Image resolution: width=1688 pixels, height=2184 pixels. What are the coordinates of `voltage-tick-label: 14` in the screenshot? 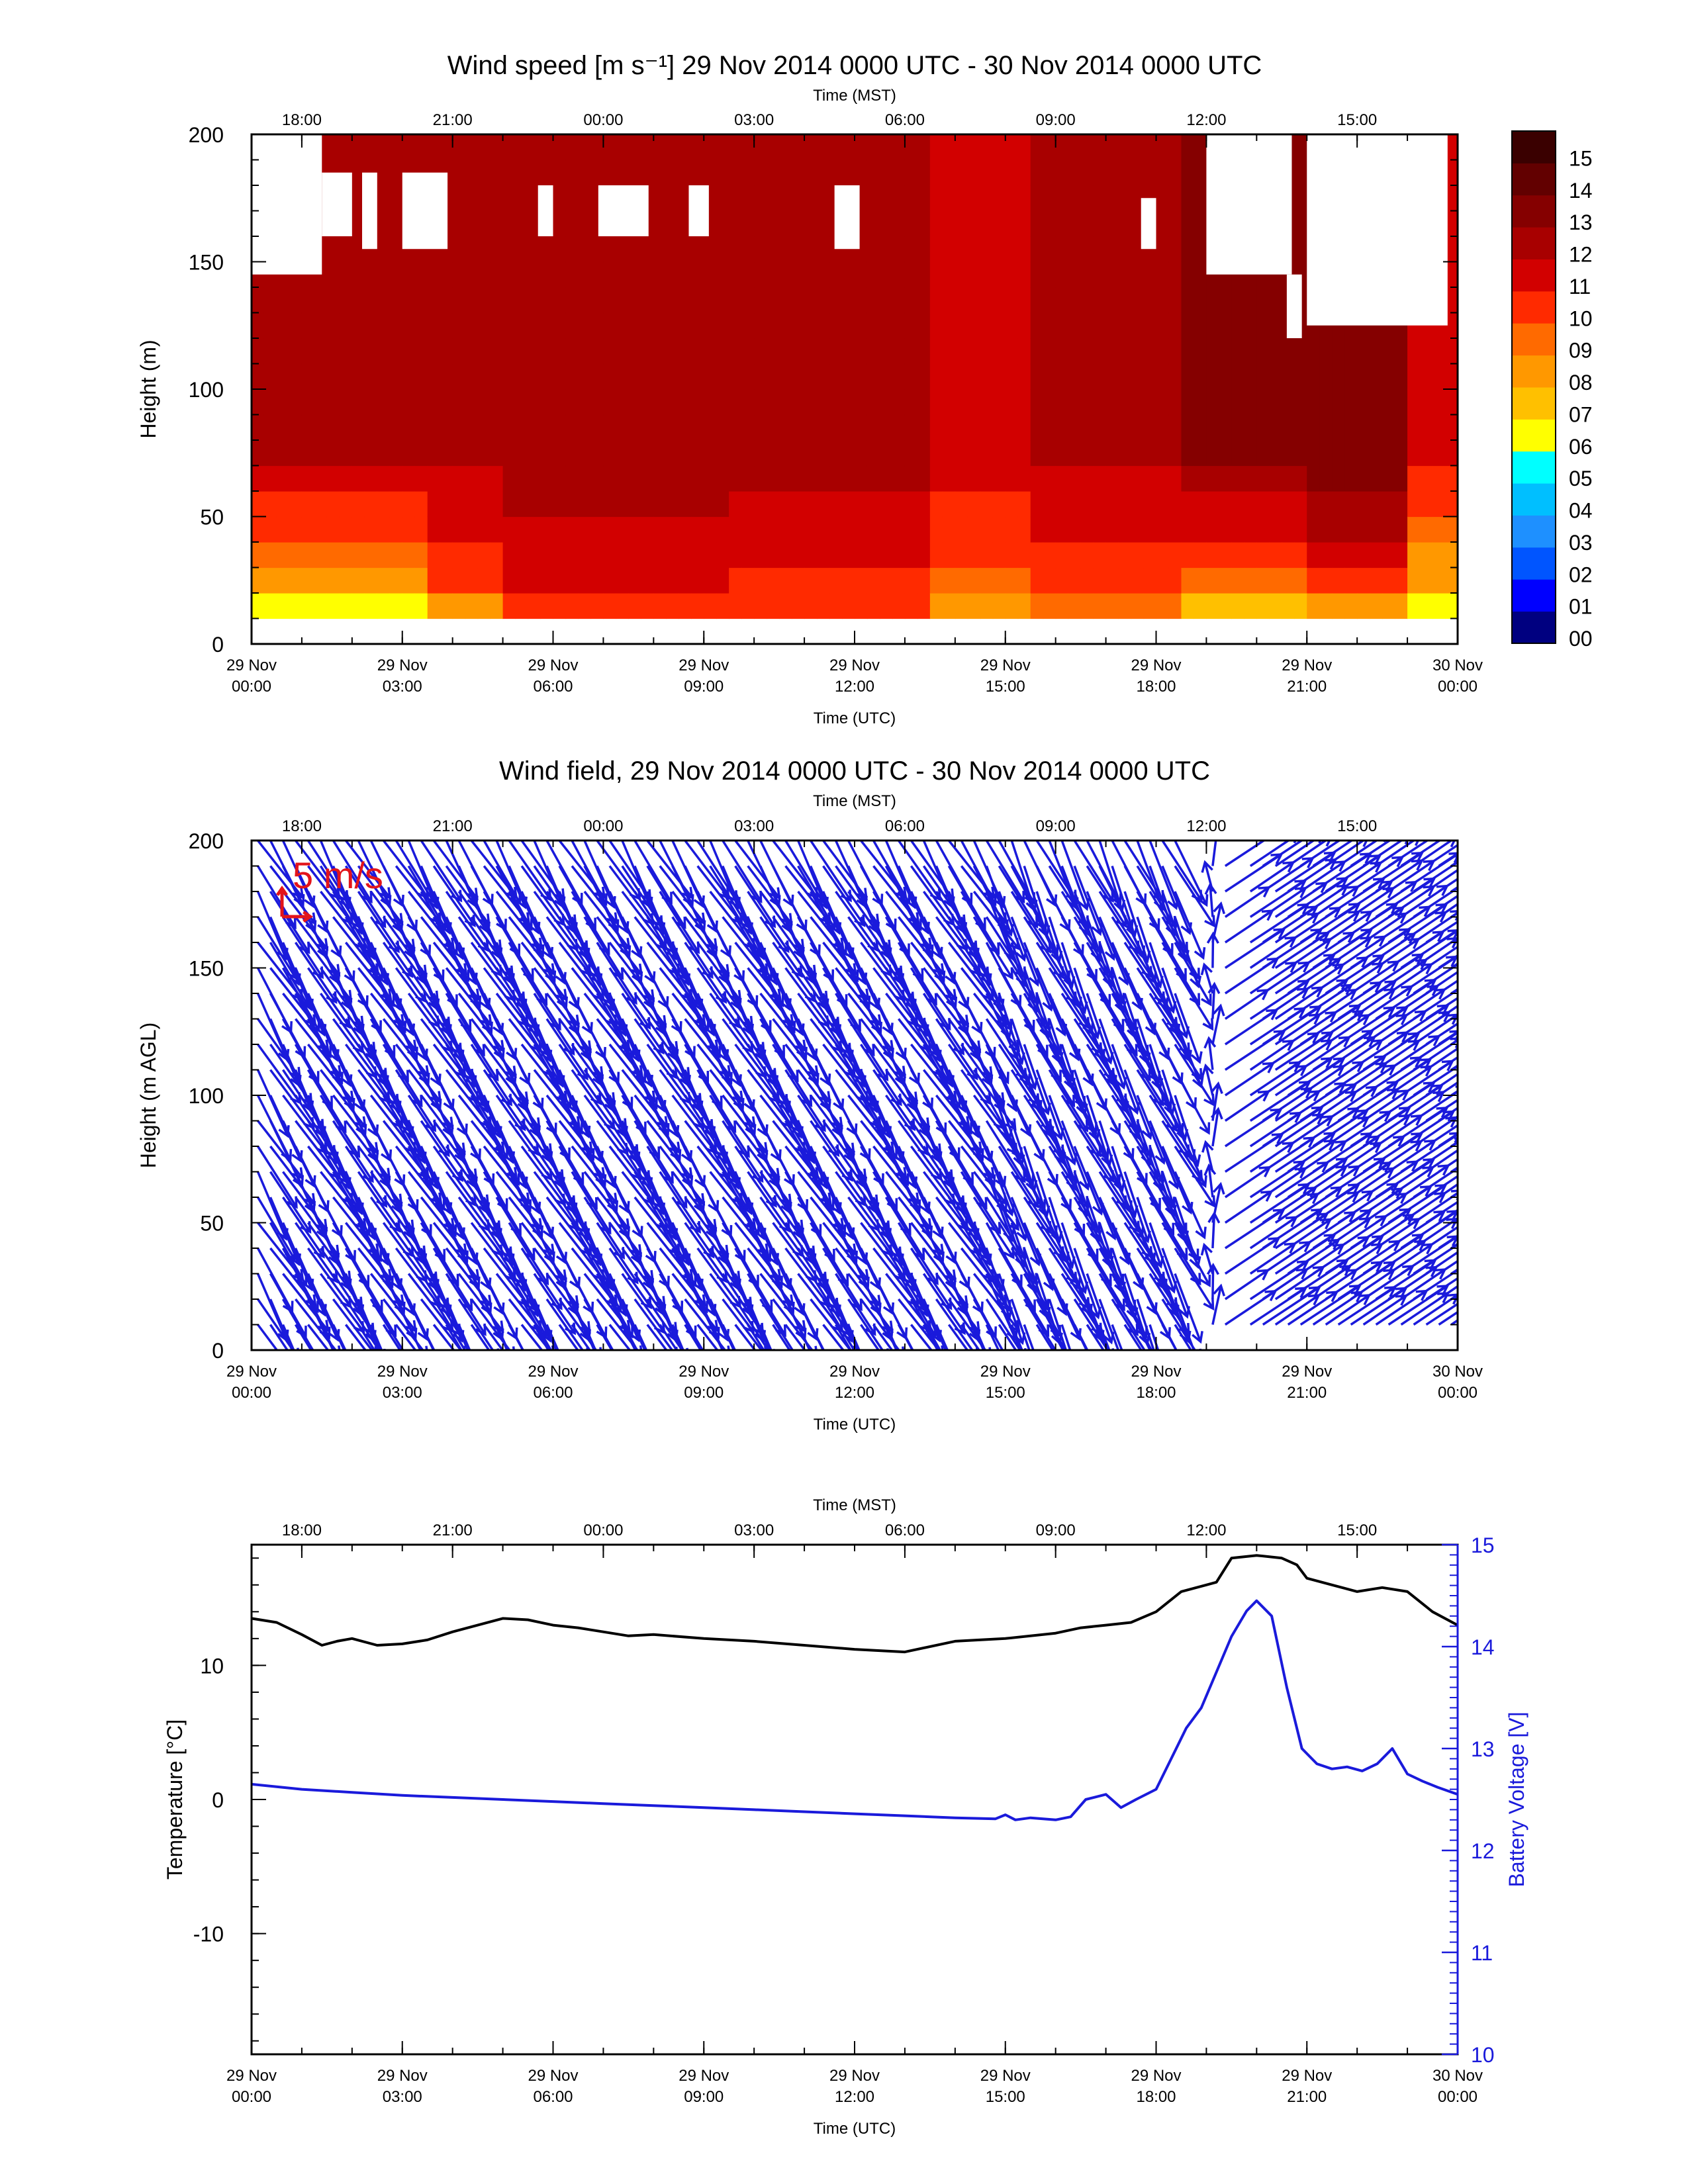 It's located at (1483, 1647).